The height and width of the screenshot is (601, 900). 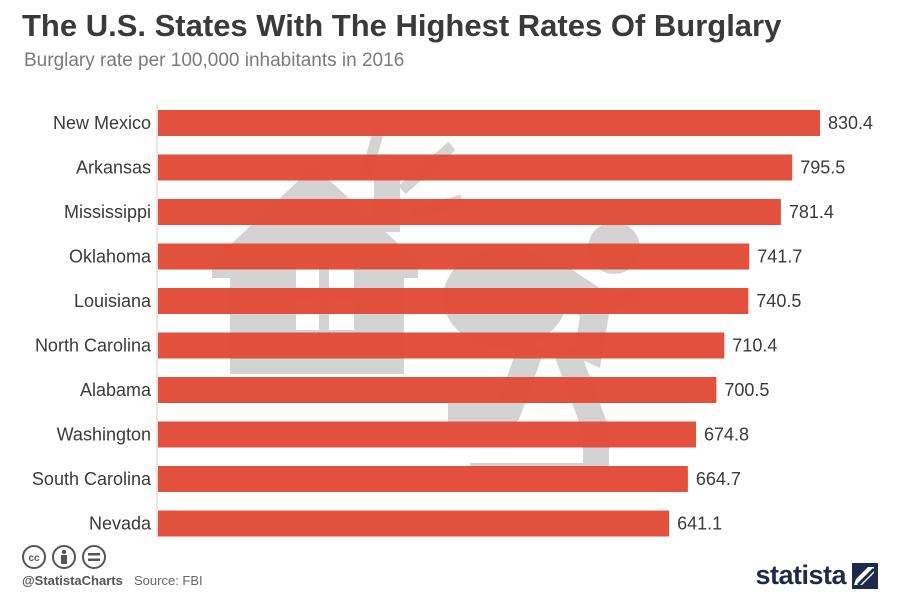 What do you see at coordinates (93, 346) in the screenshot?
I see `category-label: North Carolina` at bounding box center [93, 346].